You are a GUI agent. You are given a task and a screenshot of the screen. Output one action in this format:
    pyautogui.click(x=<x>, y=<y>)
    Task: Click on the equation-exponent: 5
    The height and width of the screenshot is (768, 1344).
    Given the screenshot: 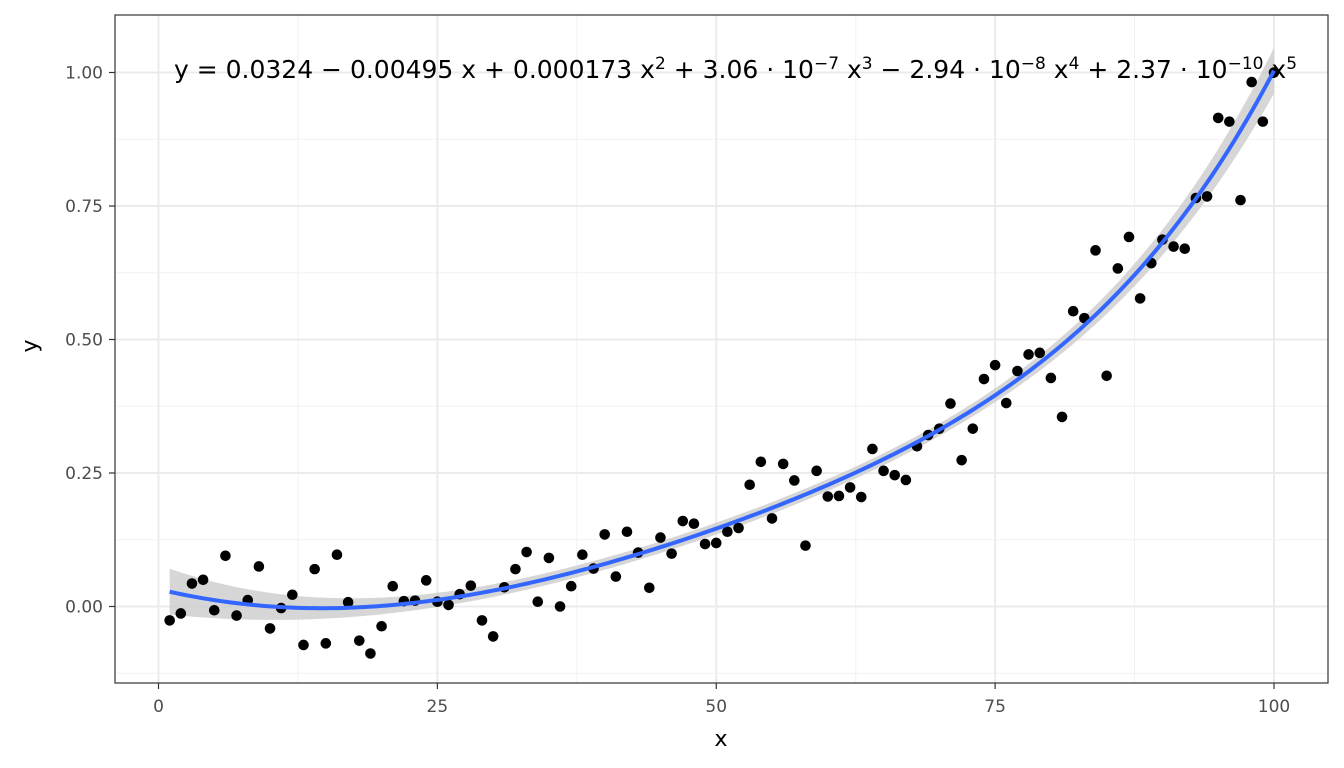 What is the action you would take?
    pyautogui.click(x=1291, y=64)
    